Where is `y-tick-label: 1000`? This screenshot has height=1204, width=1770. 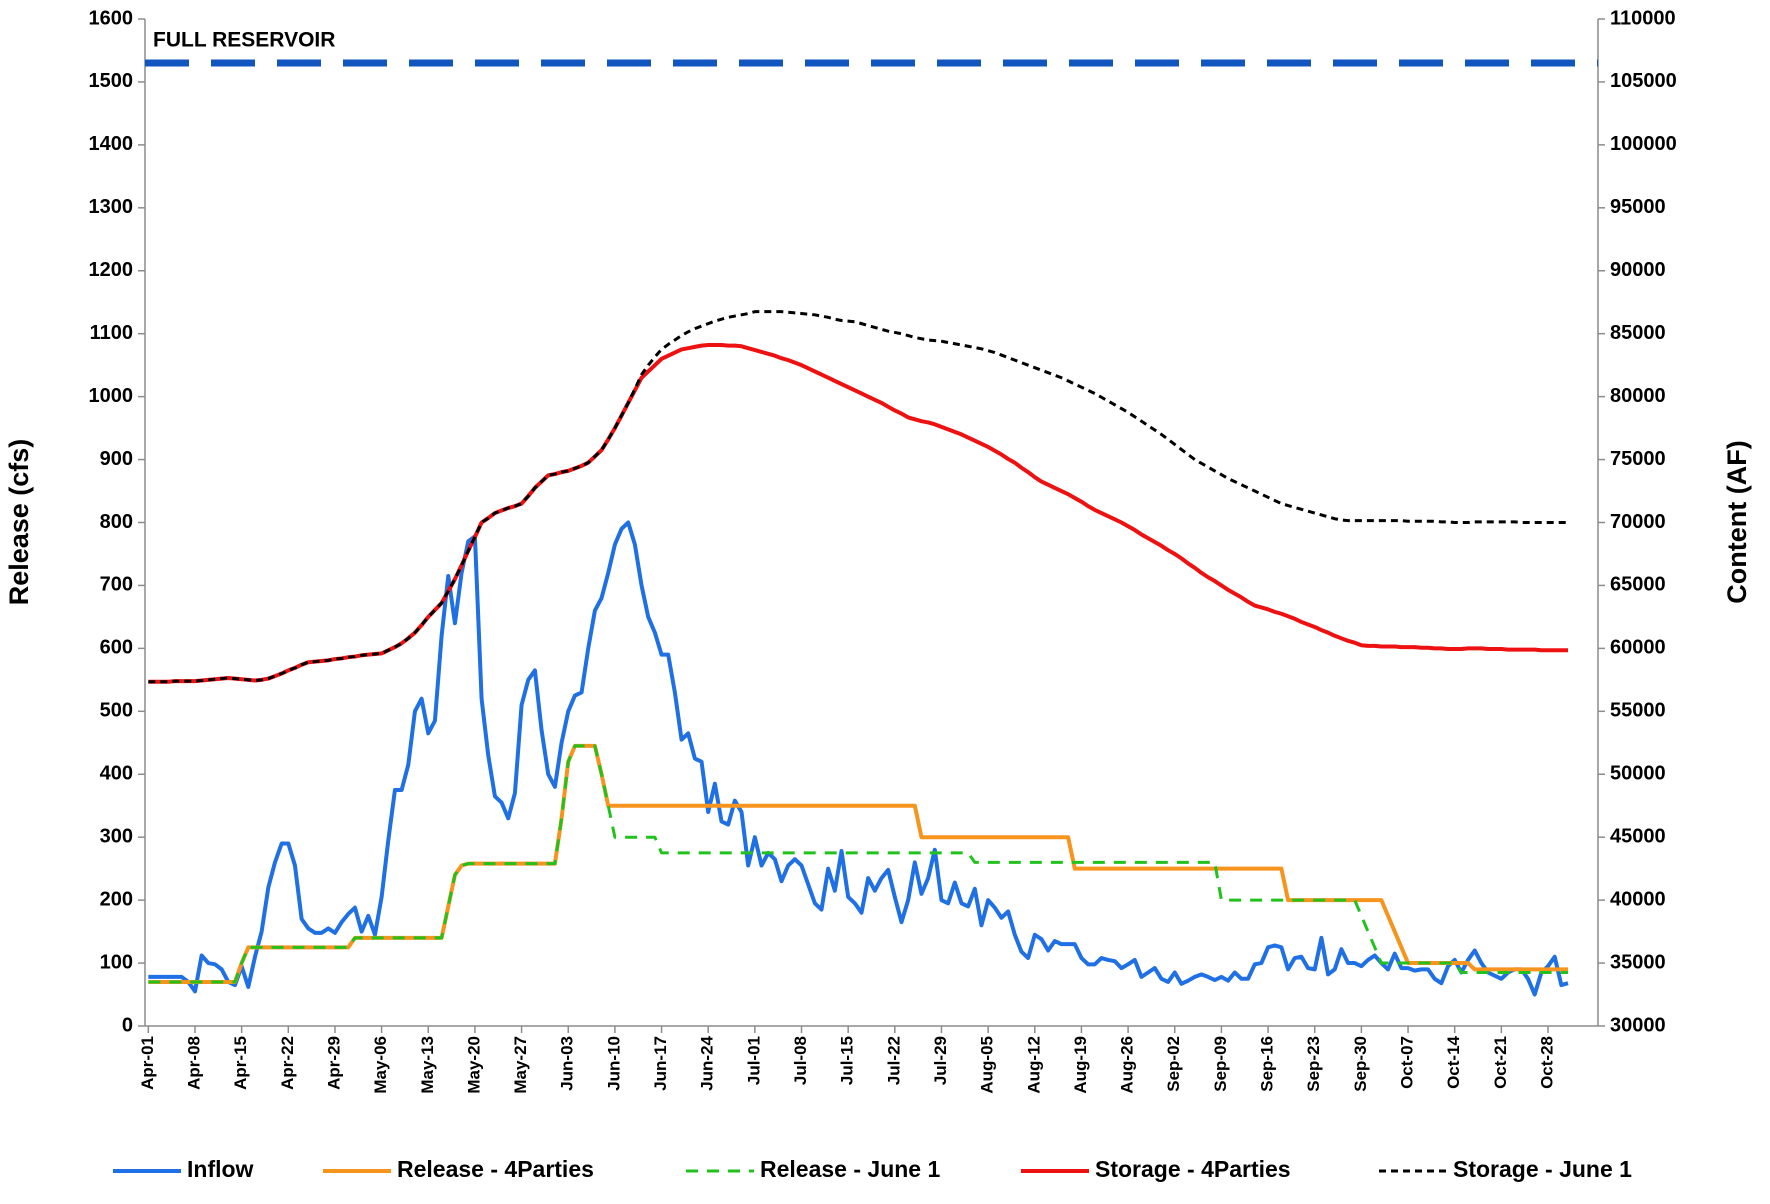
y-tick-label: 1000 is located at coordinates (111, 396).